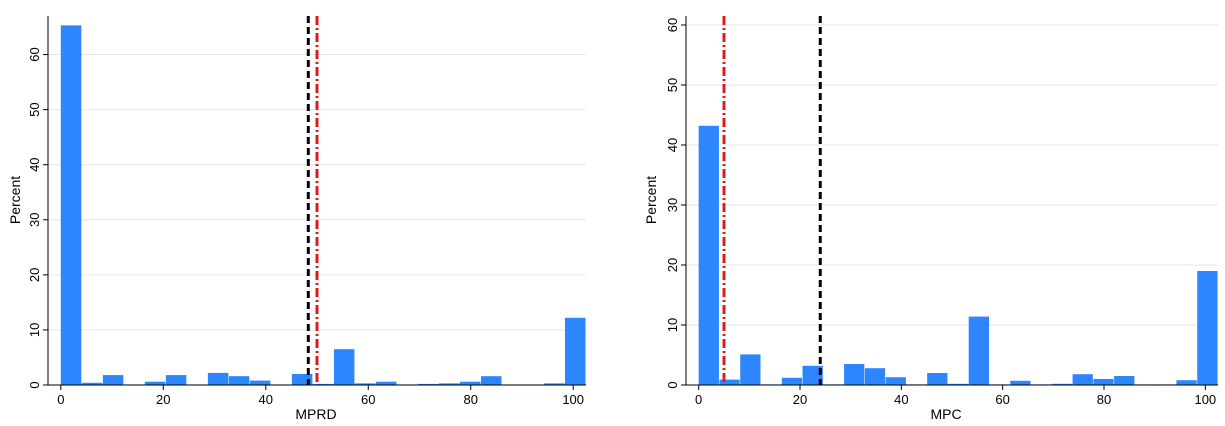 This screenshot has width=1225, height=426. Describe the element at coordinates (15, 200) in the screenshot. I see `mprd-y-axis-title: Percent` at that location.